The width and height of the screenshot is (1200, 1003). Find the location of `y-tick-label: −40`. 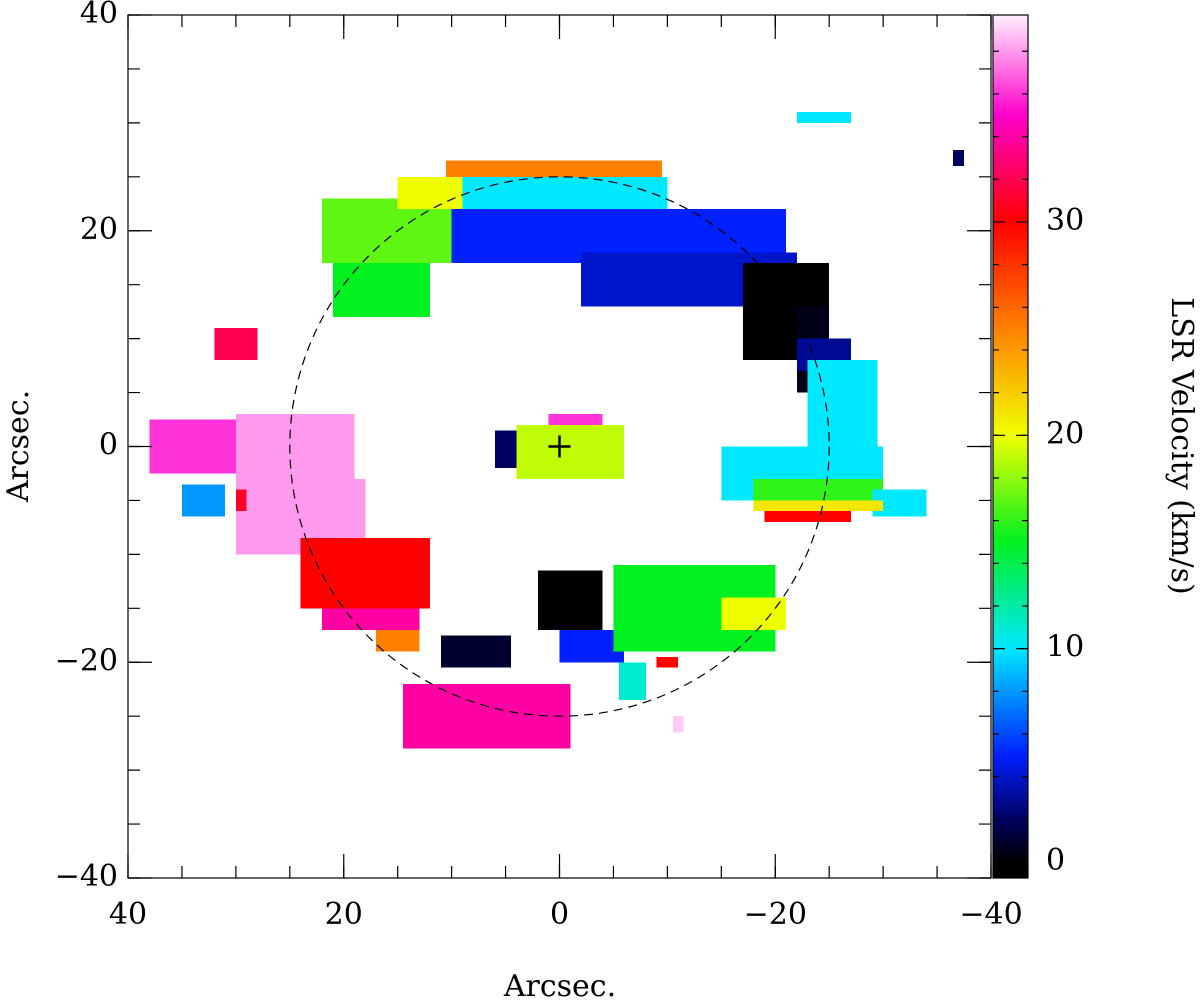

y-tick-label: −40 is located at coordinates (86, 876).